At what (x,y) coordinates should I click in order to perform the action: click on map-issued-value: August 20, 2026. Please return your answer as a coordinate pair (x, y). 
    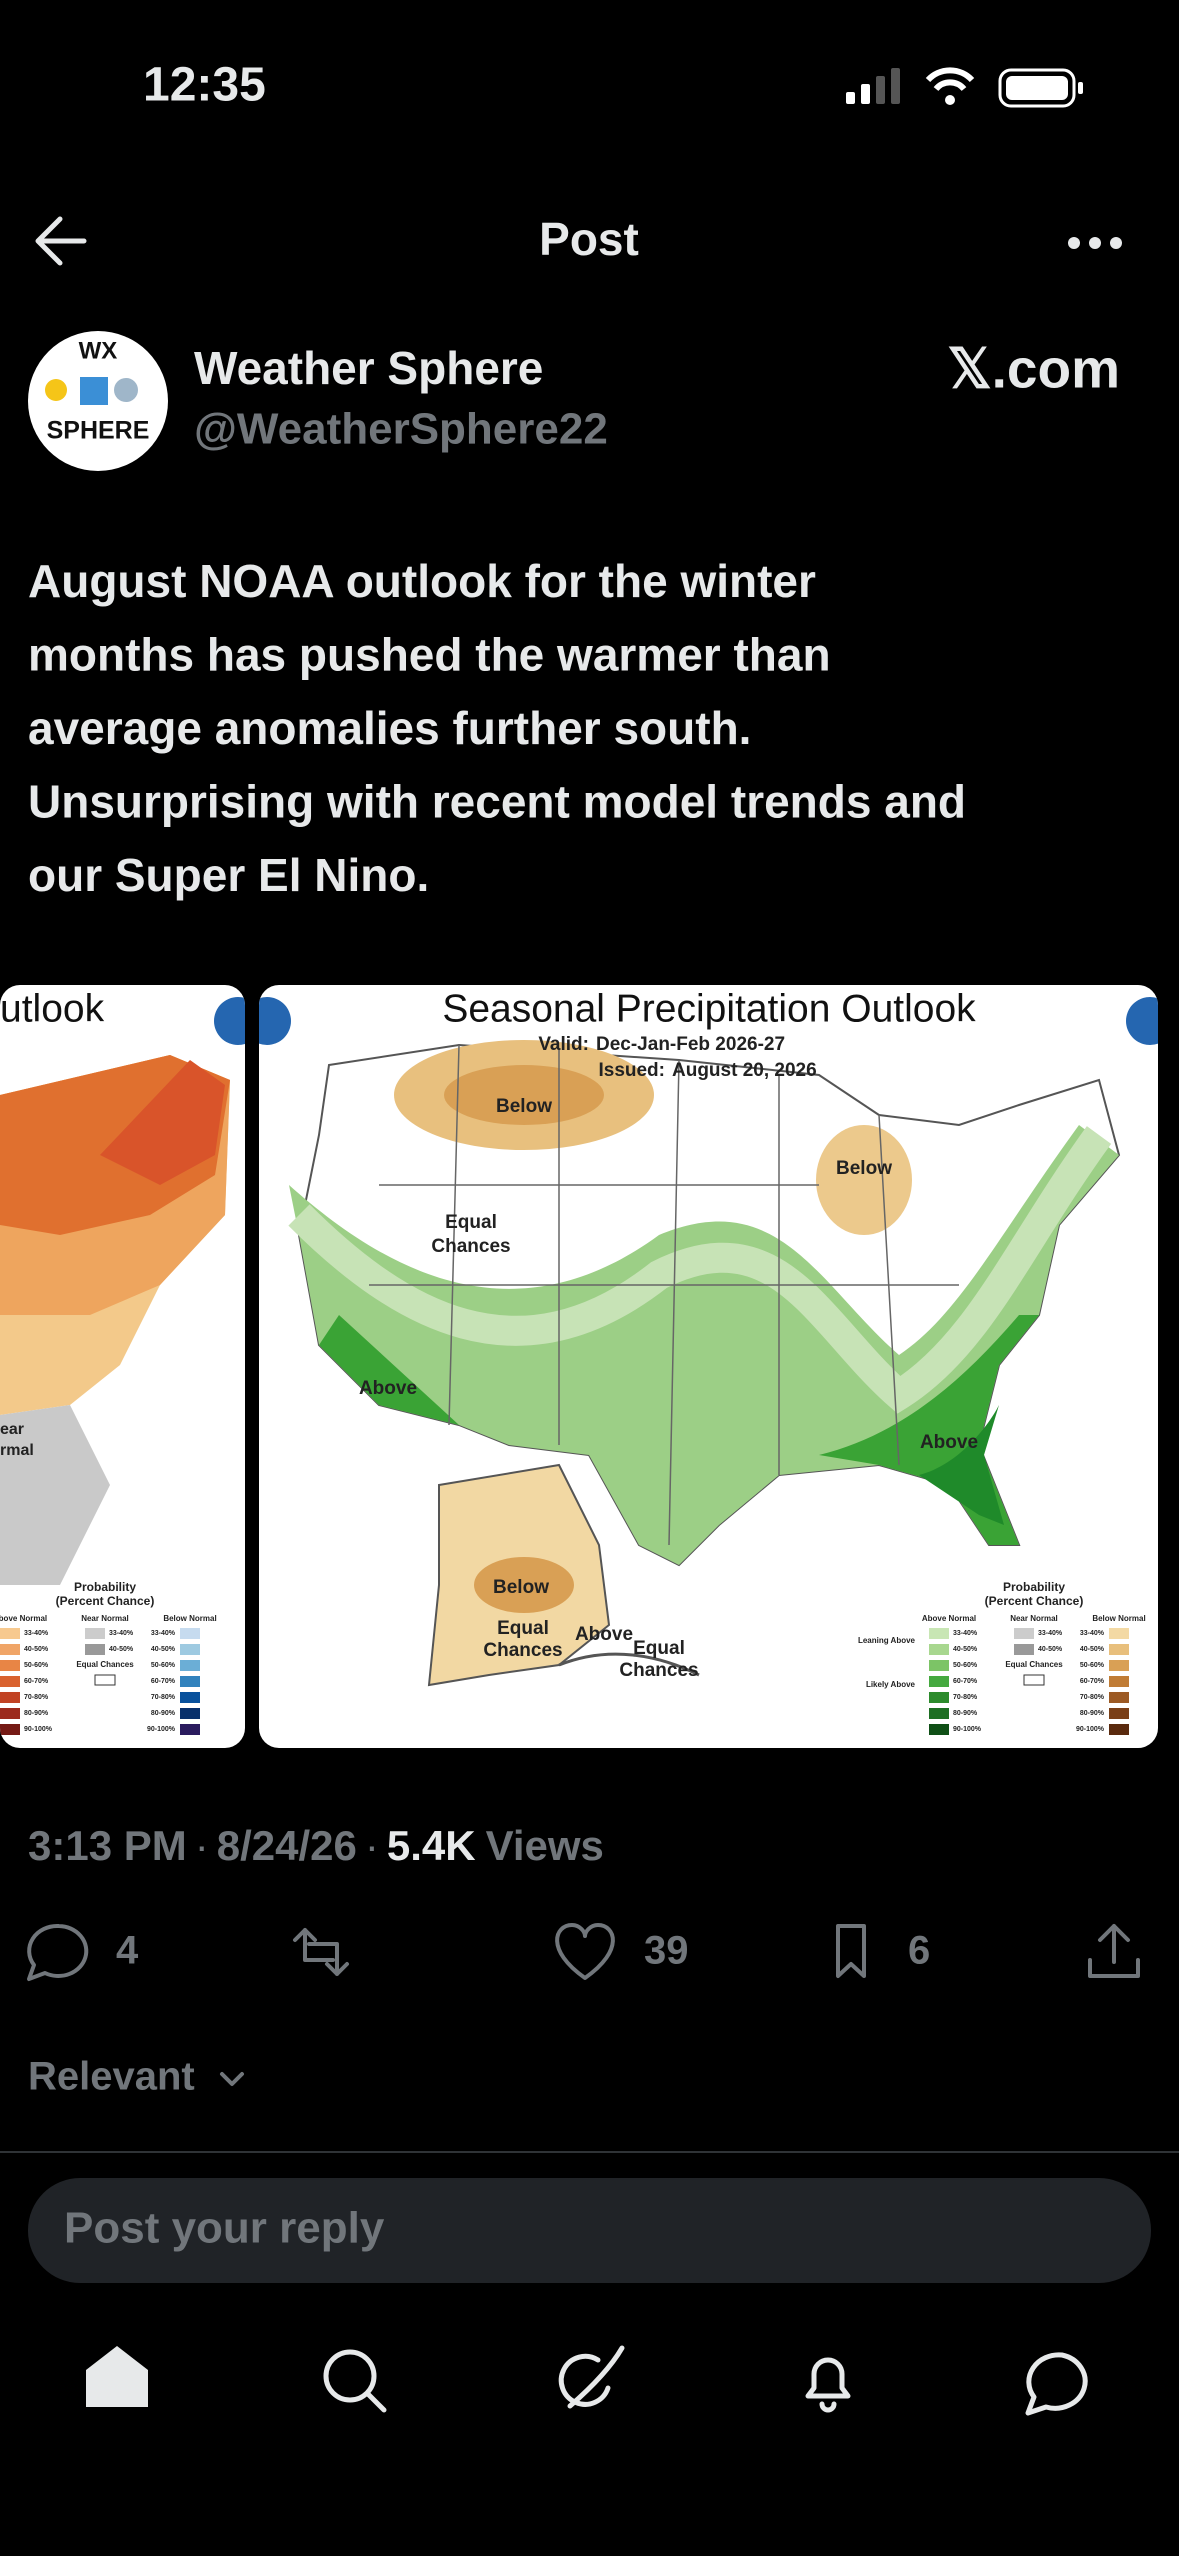
    Looking at the image, I should click on (744, 1070).